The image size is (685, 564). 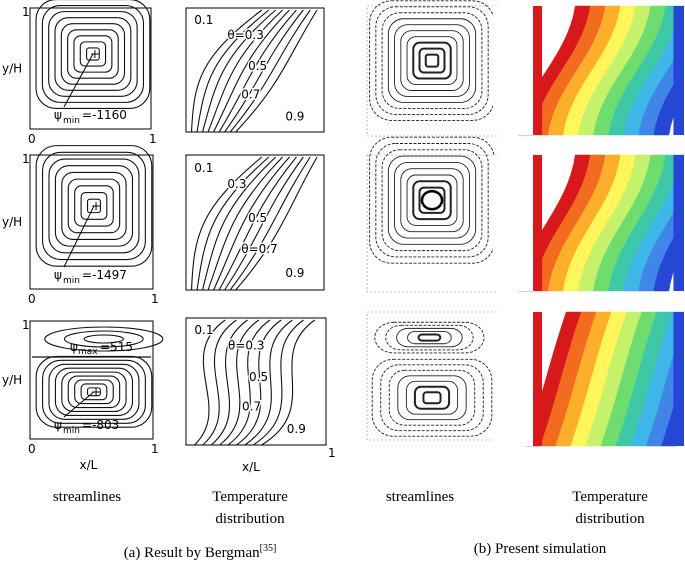 I want to click on isotherm-label: 0.3, so click(x=236, y=184).